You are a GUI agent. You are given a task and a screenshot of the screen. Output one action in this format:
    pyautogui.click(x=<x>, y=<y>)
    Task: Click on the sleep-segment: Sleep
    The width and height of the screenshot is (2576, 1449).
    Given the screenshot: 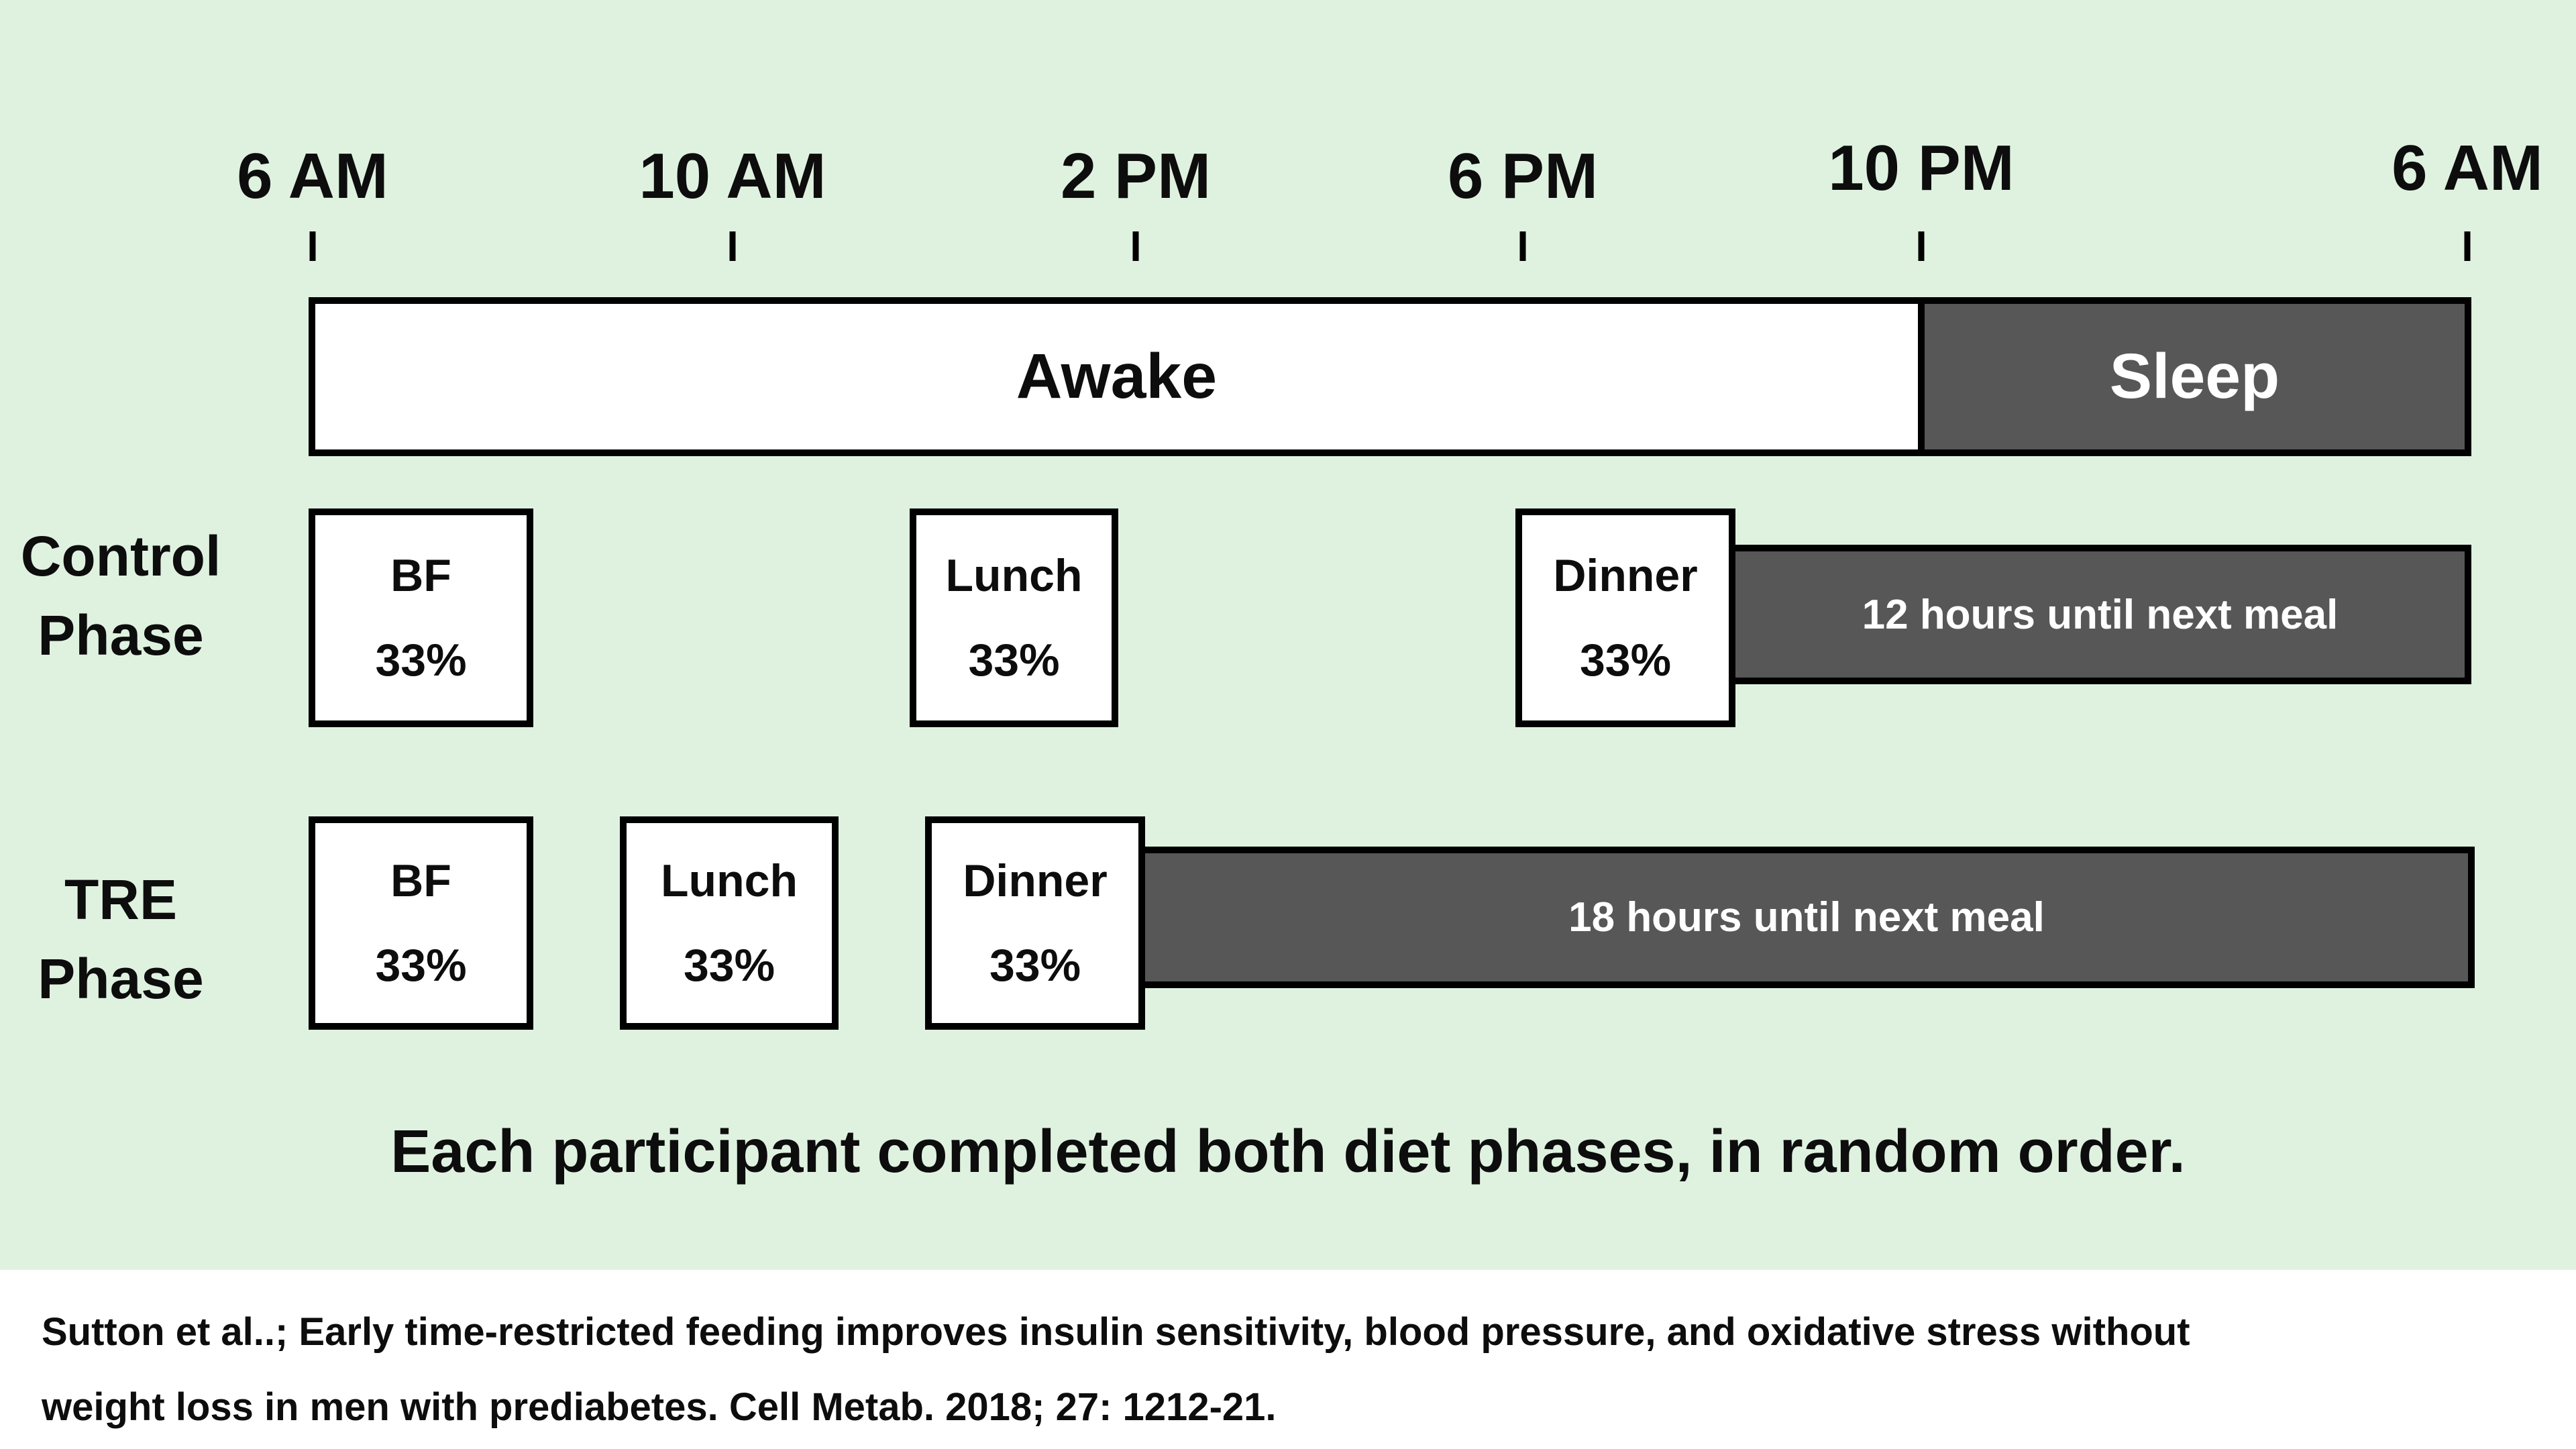 What is the action you would take?
    pyautogui.click(x=2191, y=376)
    